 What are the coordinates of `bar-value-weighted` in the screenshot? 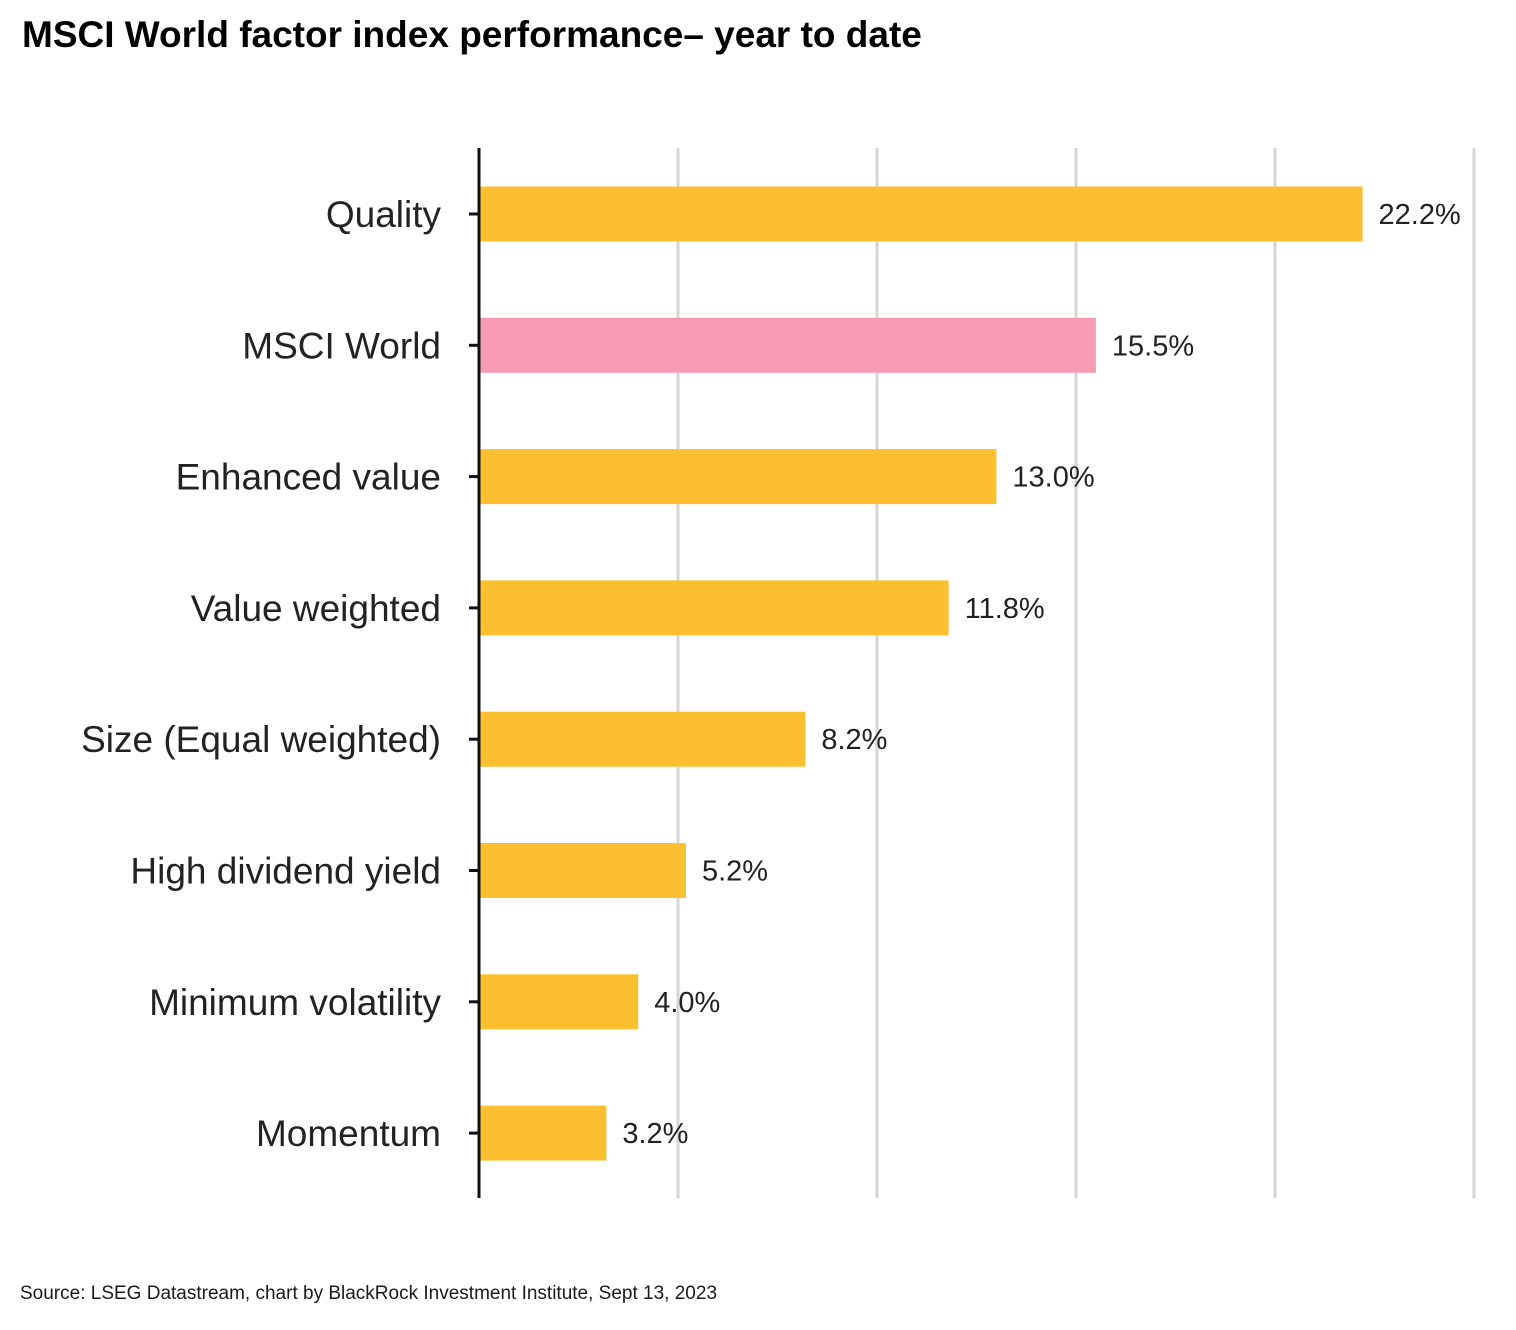 It's located at (714, 608).